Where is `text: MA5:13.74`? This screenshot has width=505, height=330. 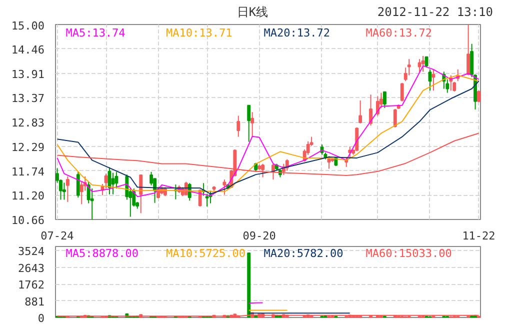
text: MA5:13.74 is located at coordinates (96, 33).